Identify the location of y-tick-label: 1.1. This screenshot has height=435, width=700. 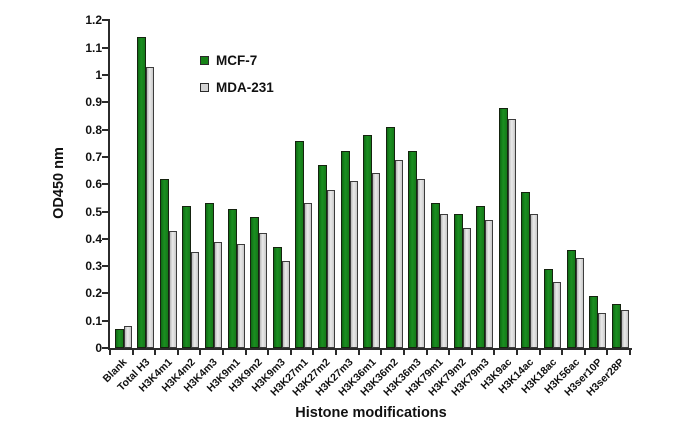
(93, 47).